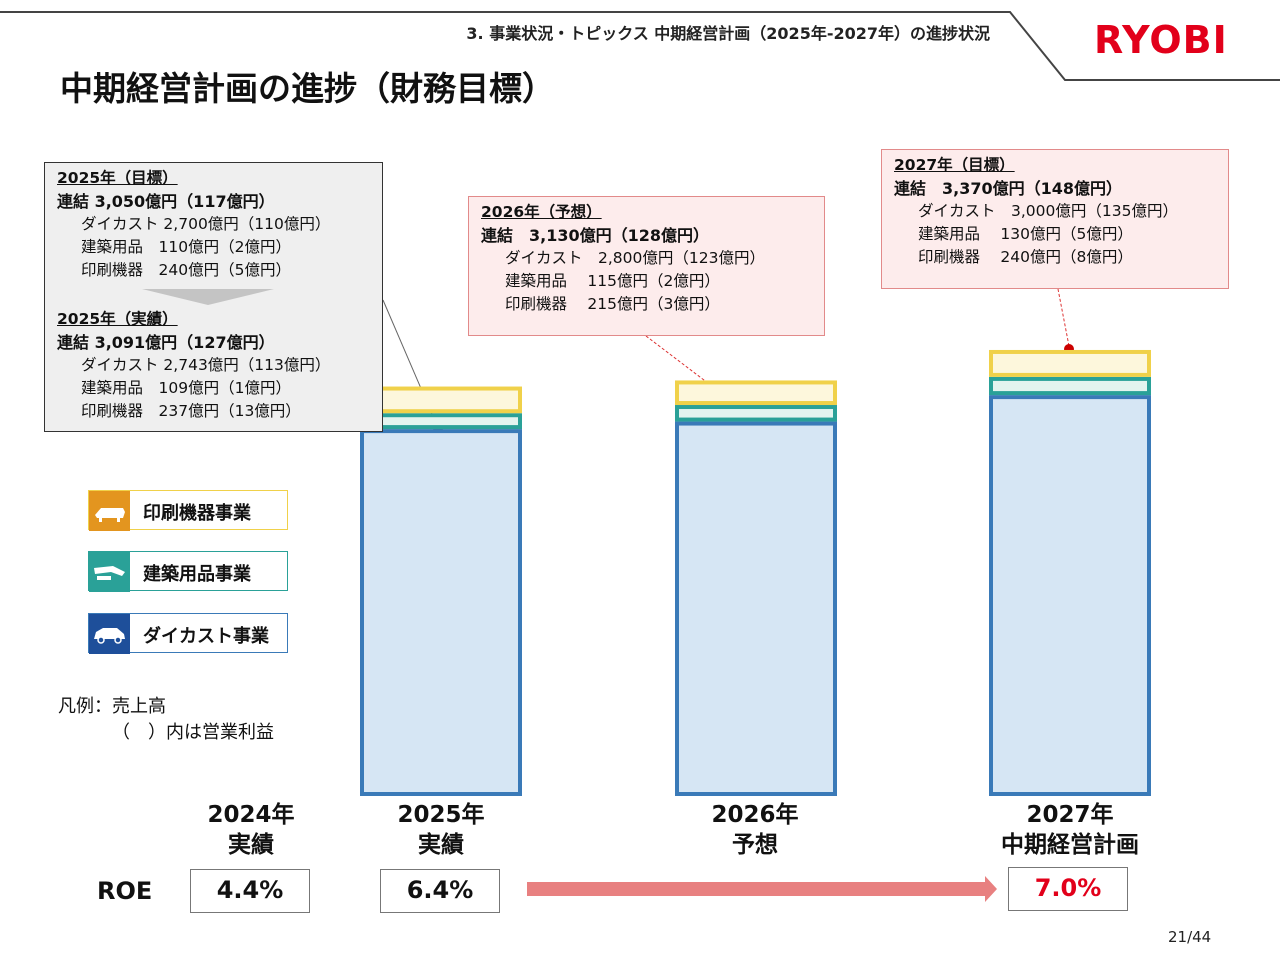  I want to click on box-item: ダイカスト 2,743億円（113億円）, so click(206, 365).